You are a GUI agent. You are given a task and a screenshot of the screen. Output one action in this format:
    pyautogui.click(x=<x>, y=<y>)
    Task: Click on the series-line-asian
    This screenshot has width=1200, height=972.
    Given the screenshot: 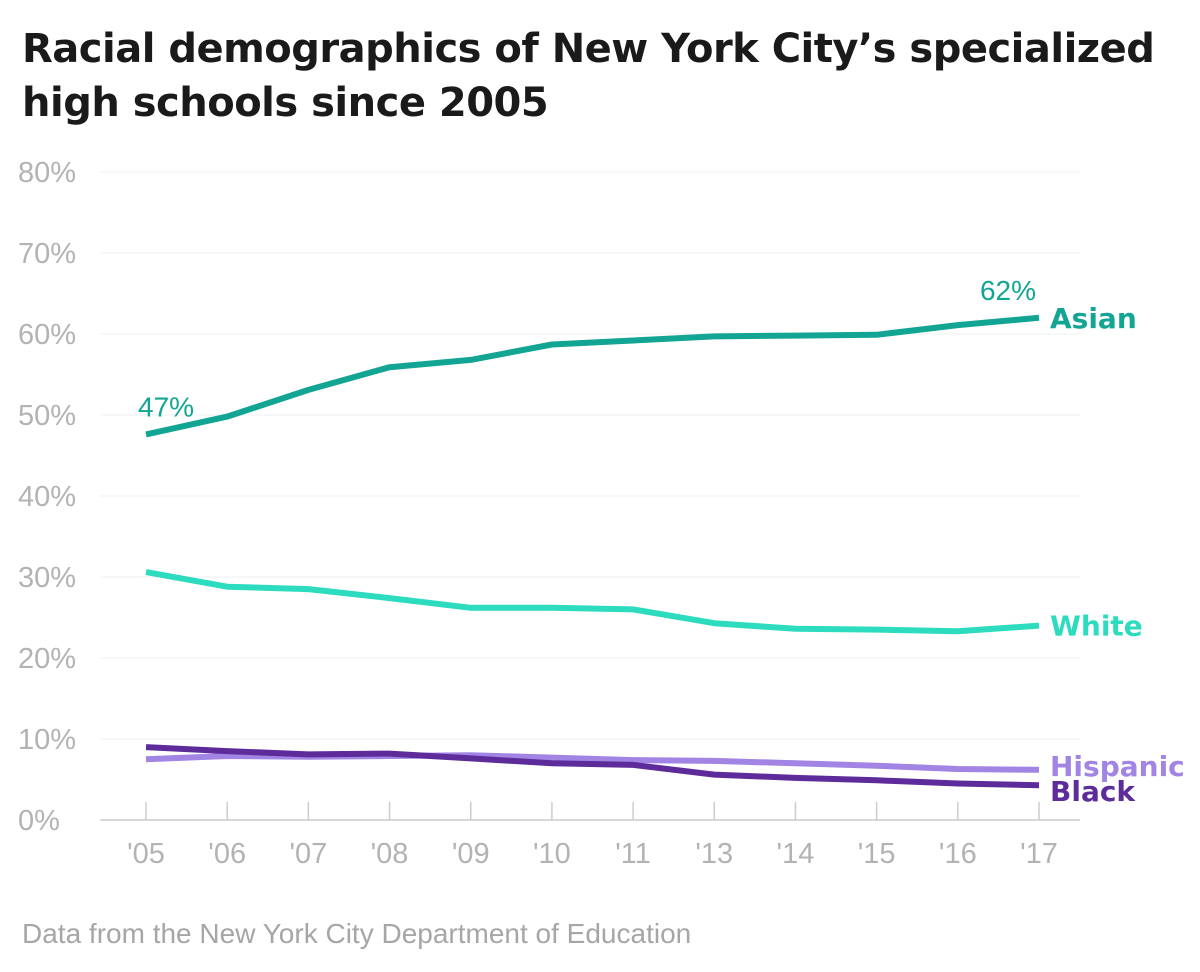 What is the action you would take?
    pyautogui.click(x=592, y=376)
    